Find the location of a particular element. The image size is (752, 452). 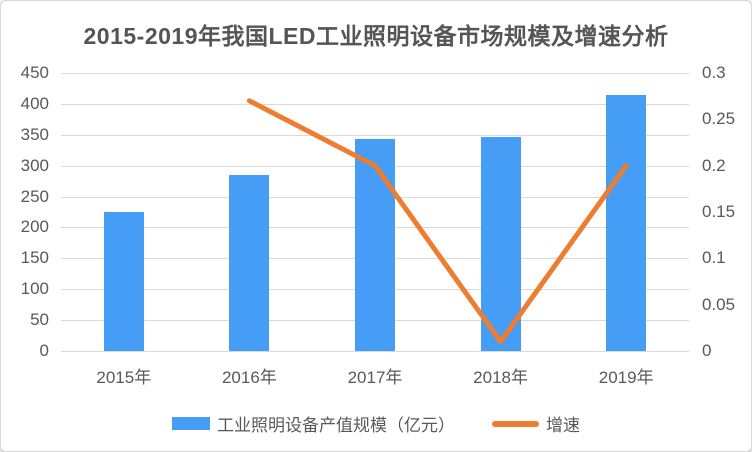

right-axis-tick-label: 0 is located at coordinates (707, 350).